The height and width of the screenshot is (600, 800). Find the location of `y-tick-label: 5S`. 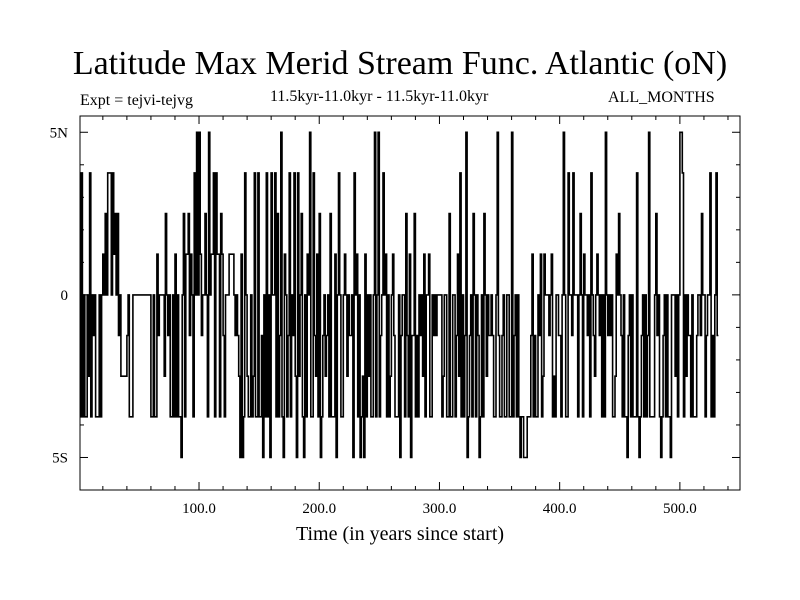

y-tick-label: 5S is located at coordinates (60, 458).